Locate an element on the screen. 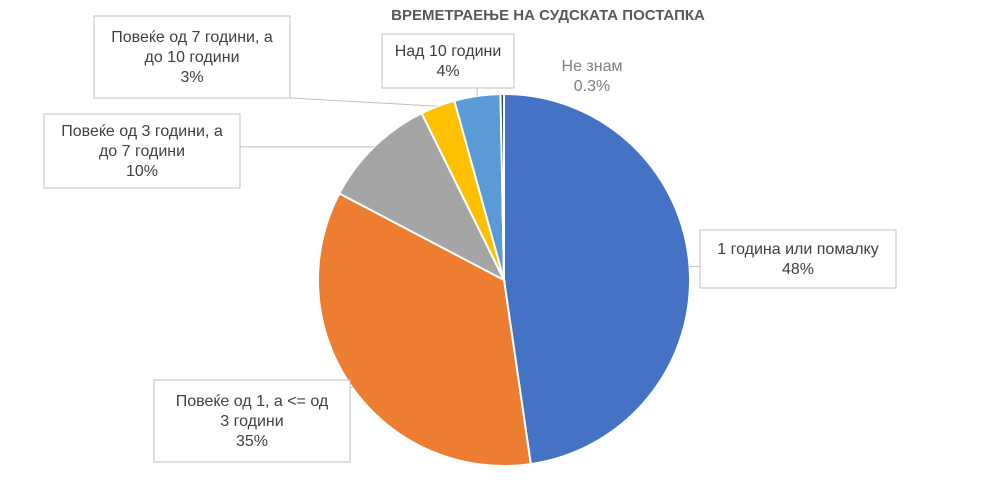  slice-percent-label: 0.3% is located at coordinates (592, 86).